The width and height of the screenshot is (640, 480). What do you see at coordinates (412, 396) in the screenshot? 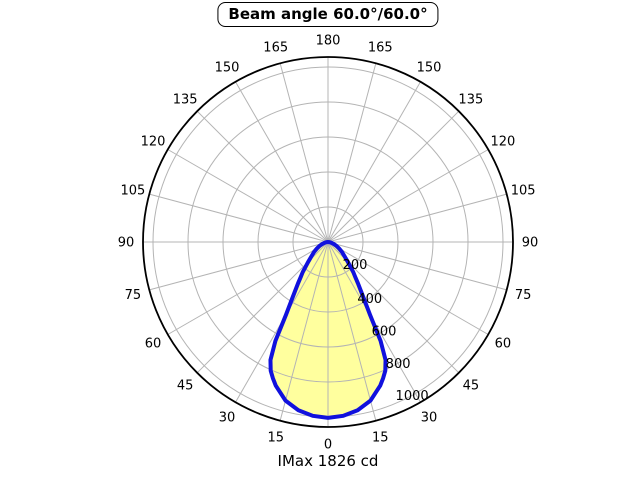
I see `radial-tick-label: 1000` at bounding box center [412, 396].